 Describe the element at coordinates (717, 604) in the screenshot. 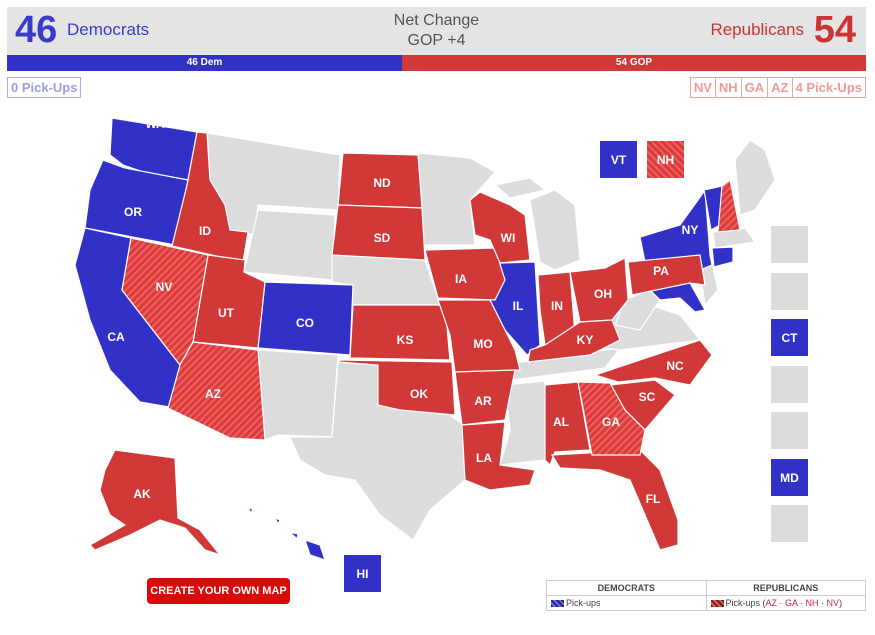

I see `gop-hatch-swatch-icon` at that location.